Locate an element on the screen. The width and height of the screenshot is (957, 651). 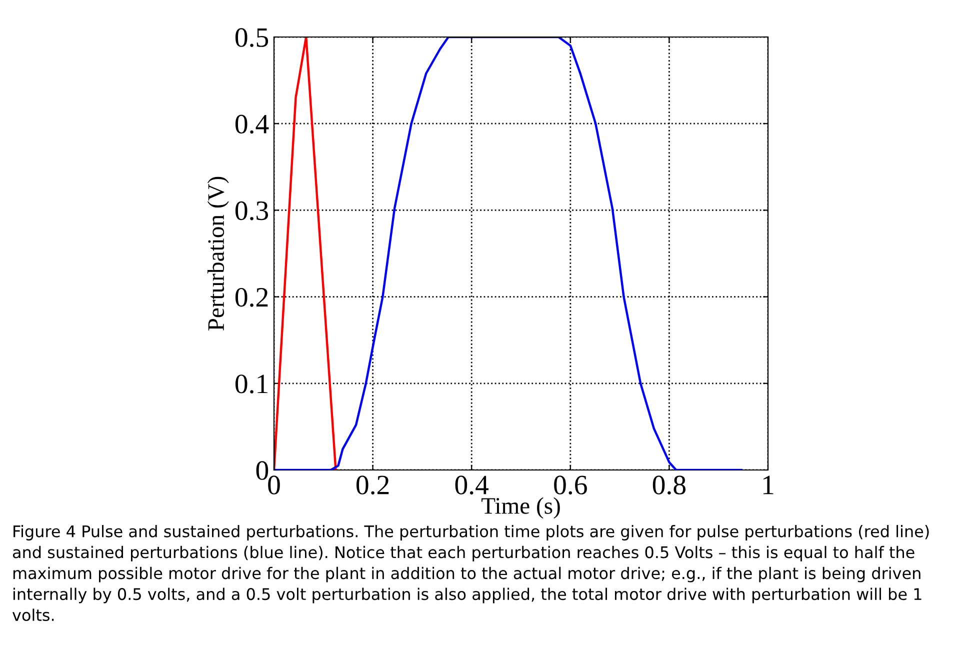
y-tick-label: 0.2 is located at coordinates (251, 297).